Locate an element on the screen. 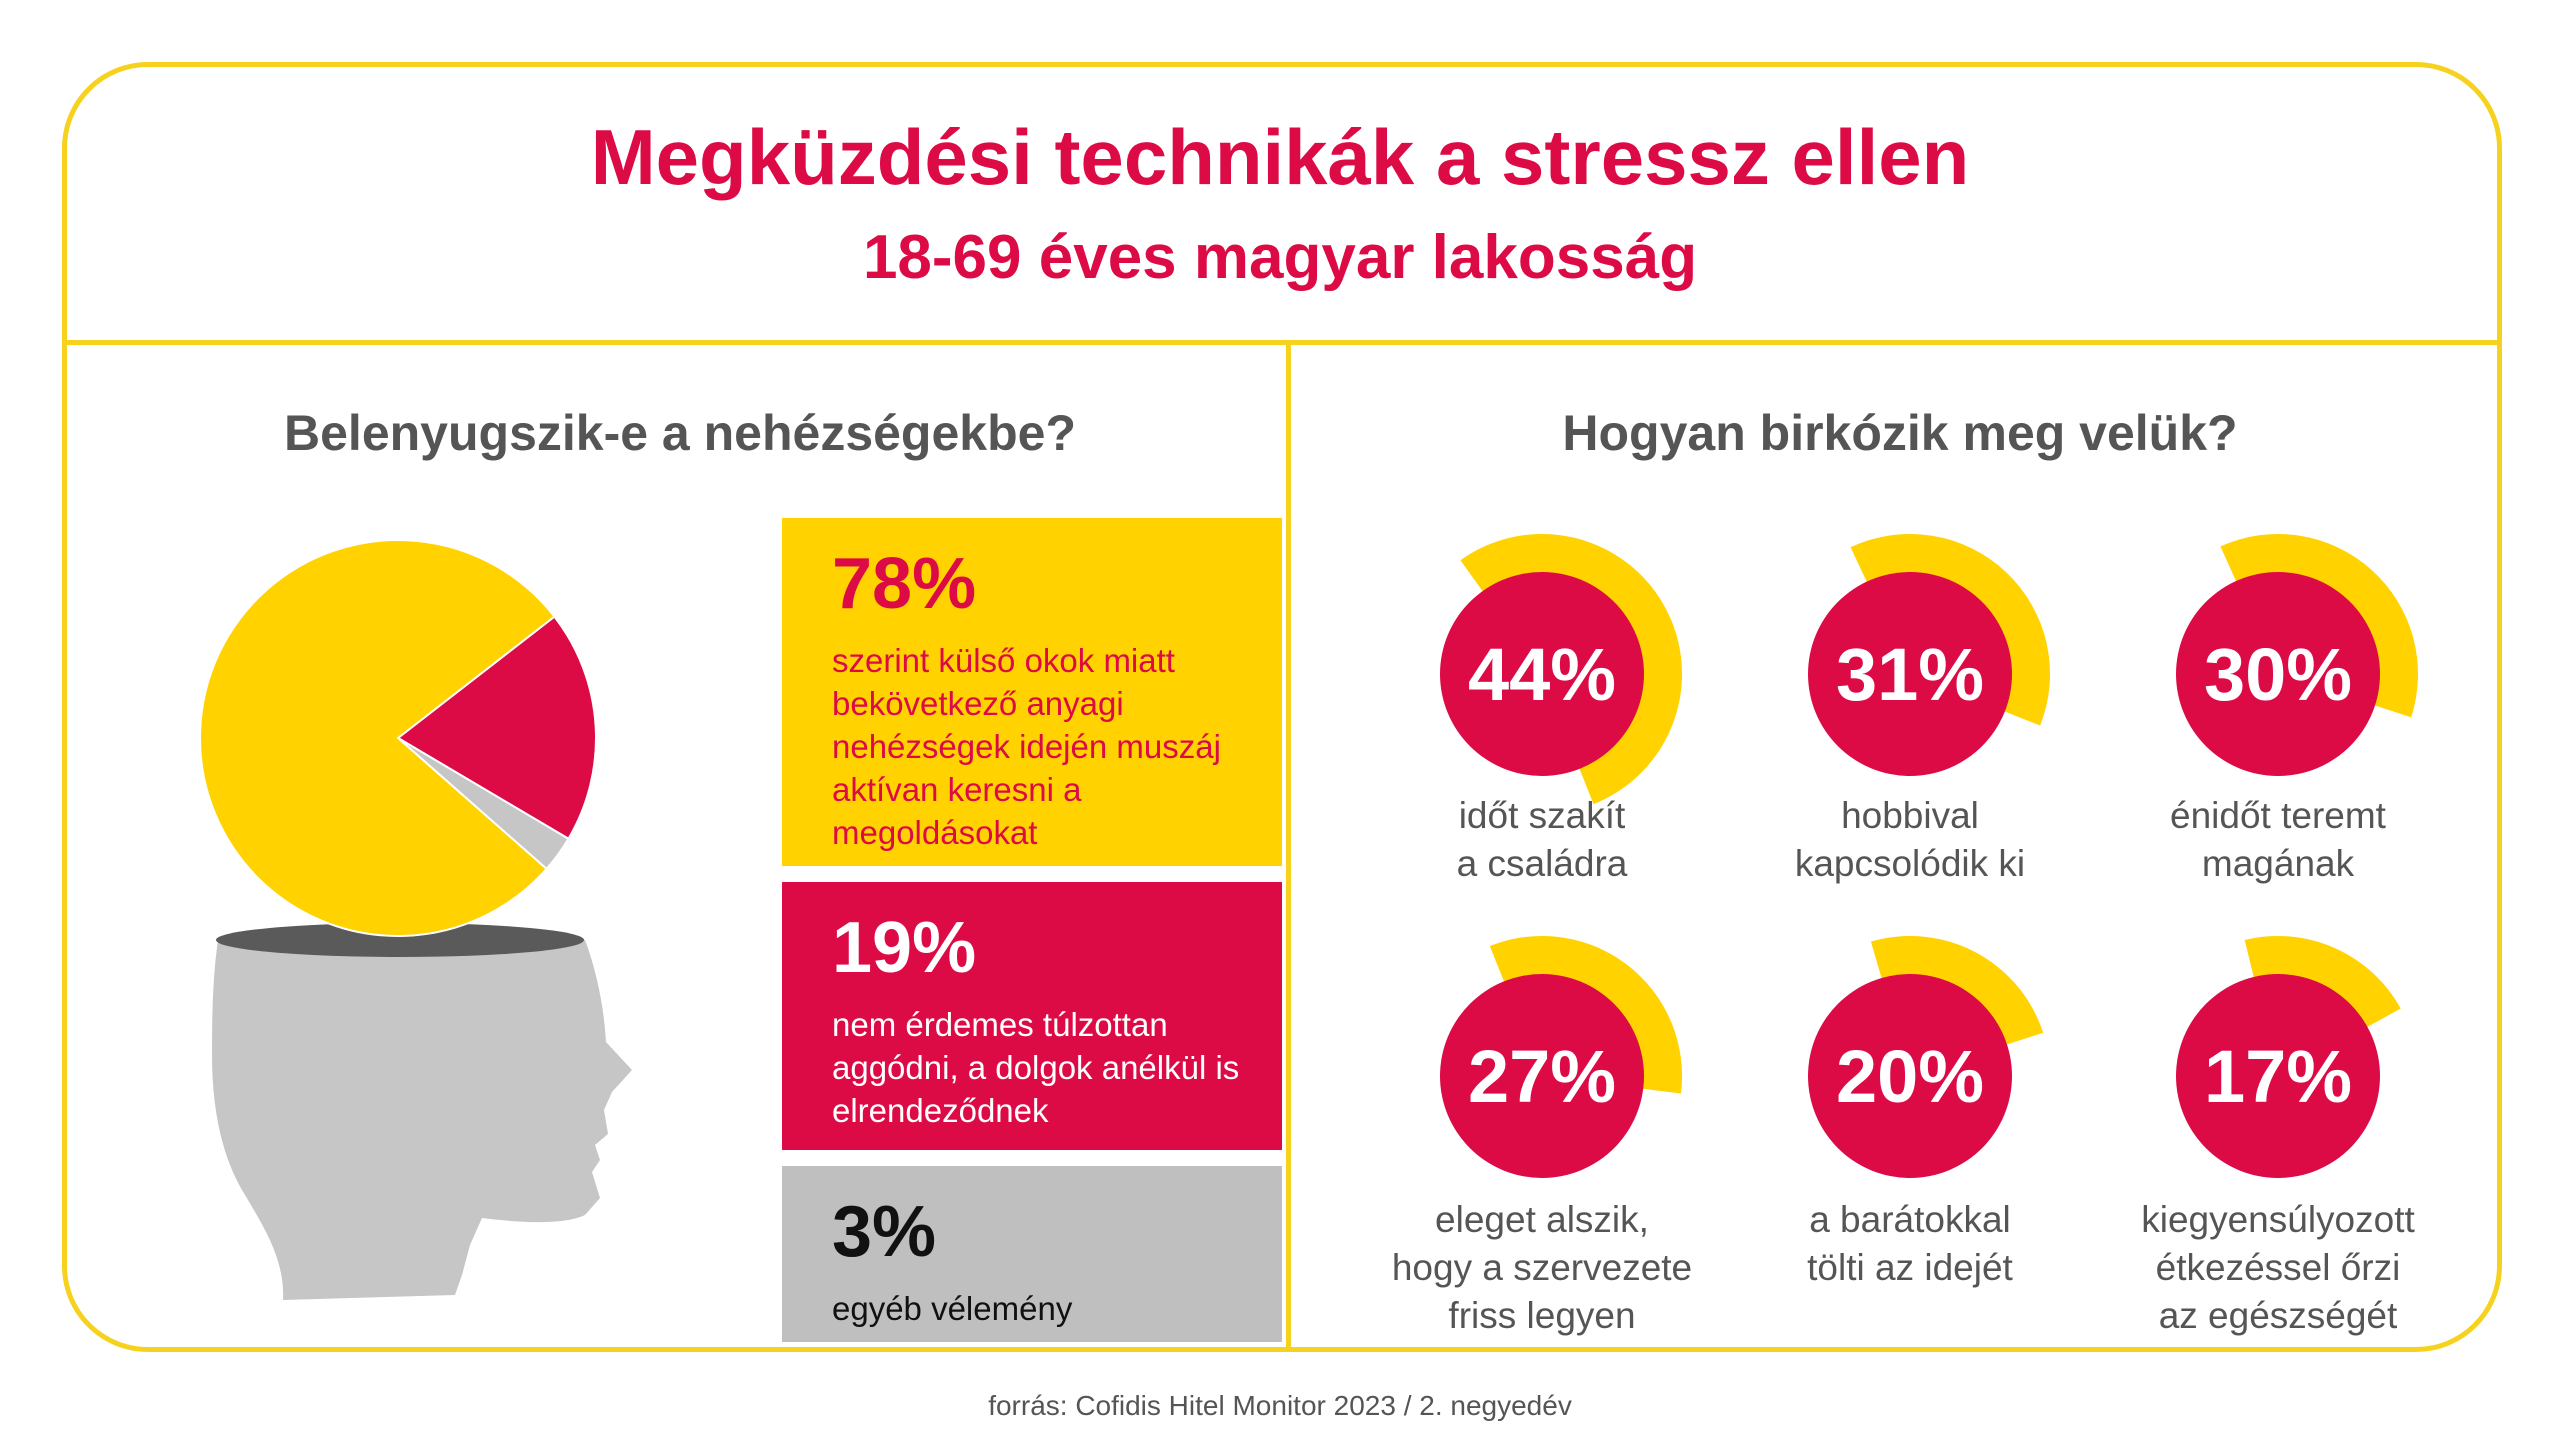 The width and height of the screenshot is (2560, 1440). head-top-opening is located at coordinates (400, 940).